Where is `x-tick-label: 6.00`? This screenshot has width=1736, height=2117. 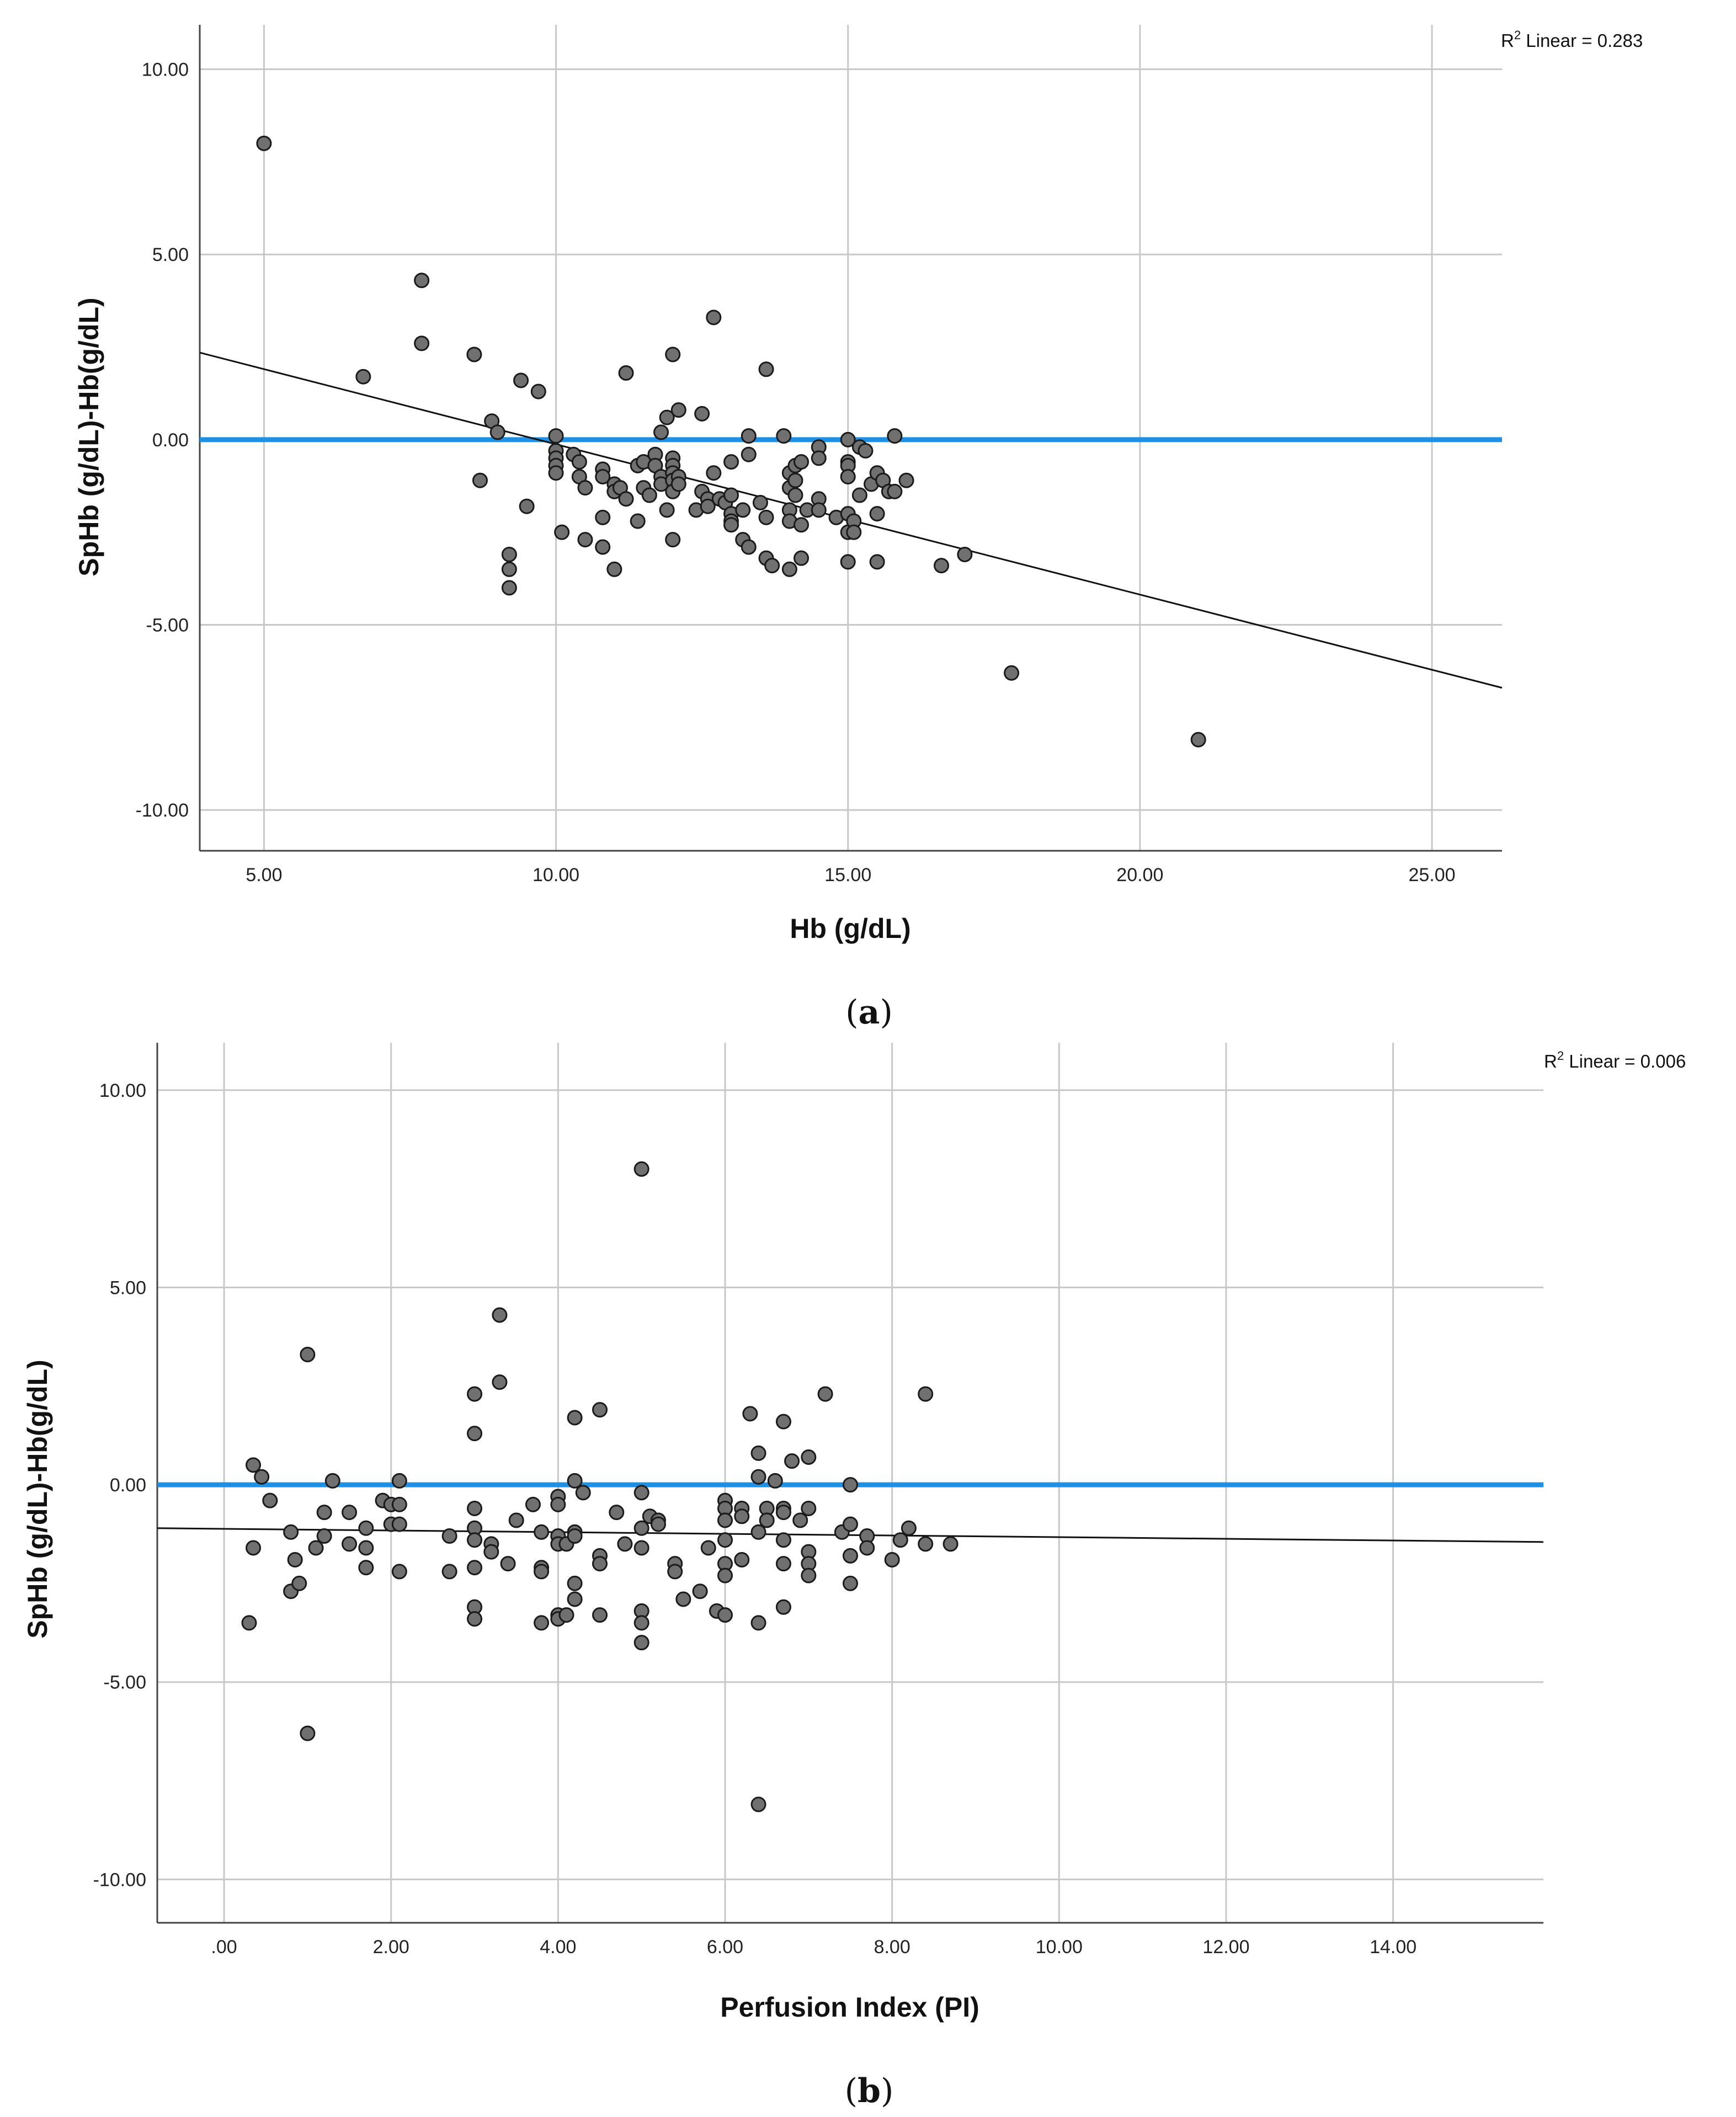
x-tick-label: 6.00 is located at coordinates (725, 1947).